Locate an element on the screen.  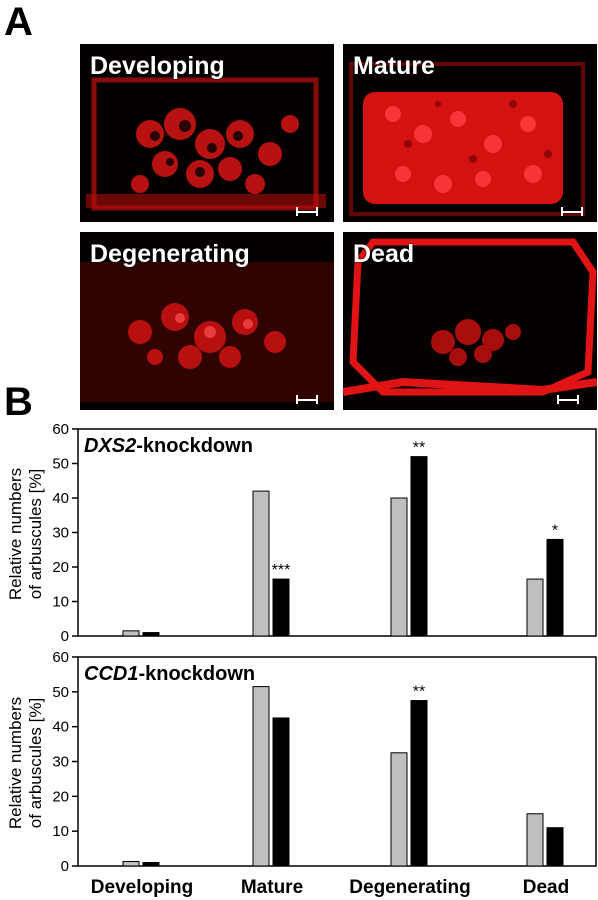
micrograph-label: Dead is located at coordinates (384, 254).